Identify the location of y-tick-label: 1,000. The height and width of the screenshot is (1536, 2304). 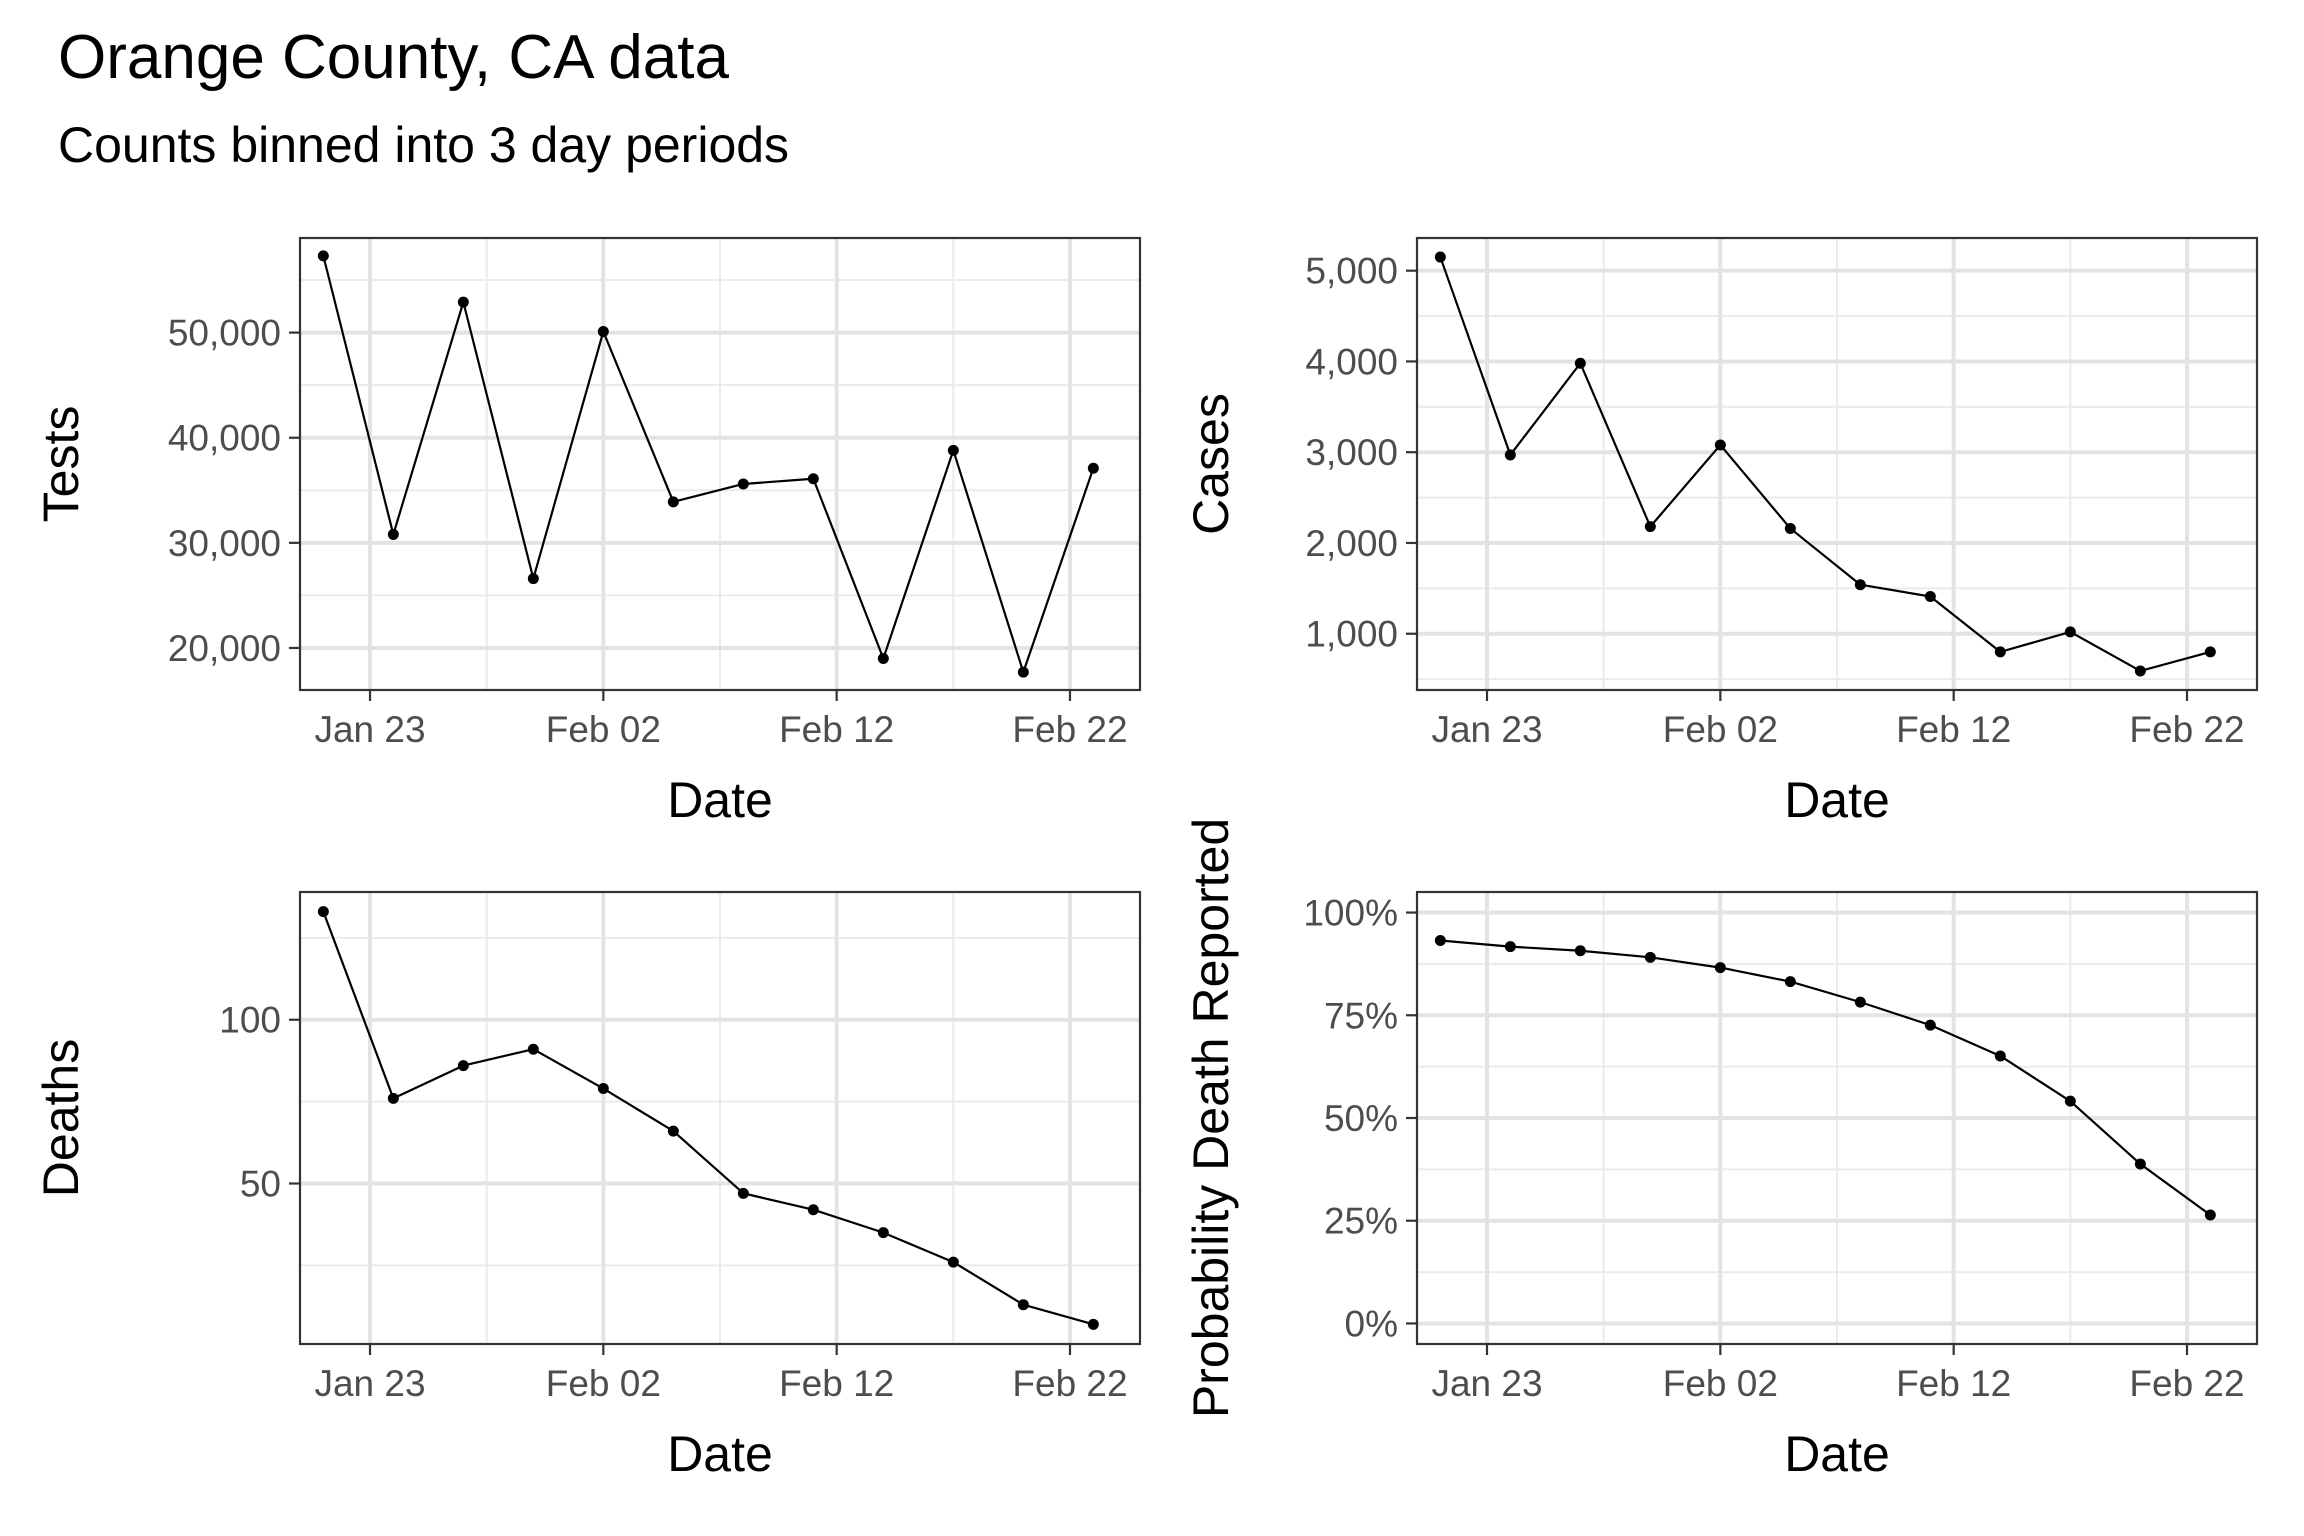
(1351, 634).